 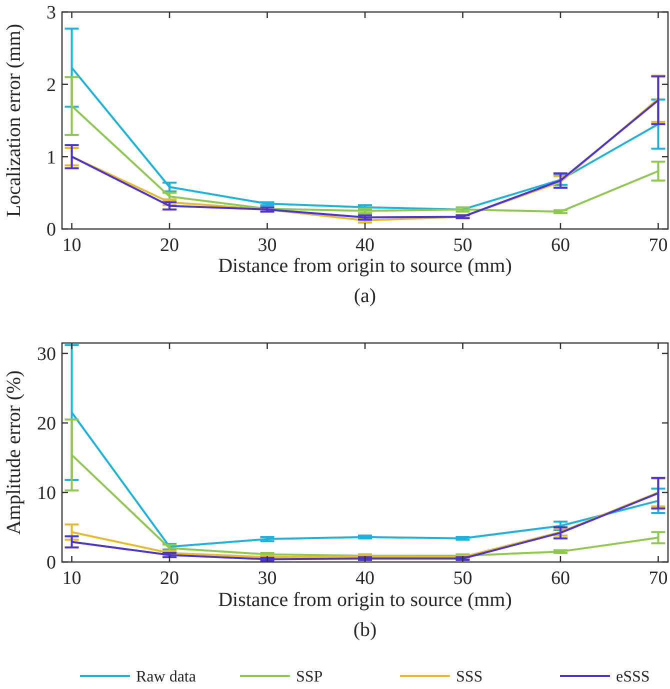 What do you see at coordinates (166, 677) in the screenshot?
I see `legend-label: Raw data` at bounding box center [166, 677].